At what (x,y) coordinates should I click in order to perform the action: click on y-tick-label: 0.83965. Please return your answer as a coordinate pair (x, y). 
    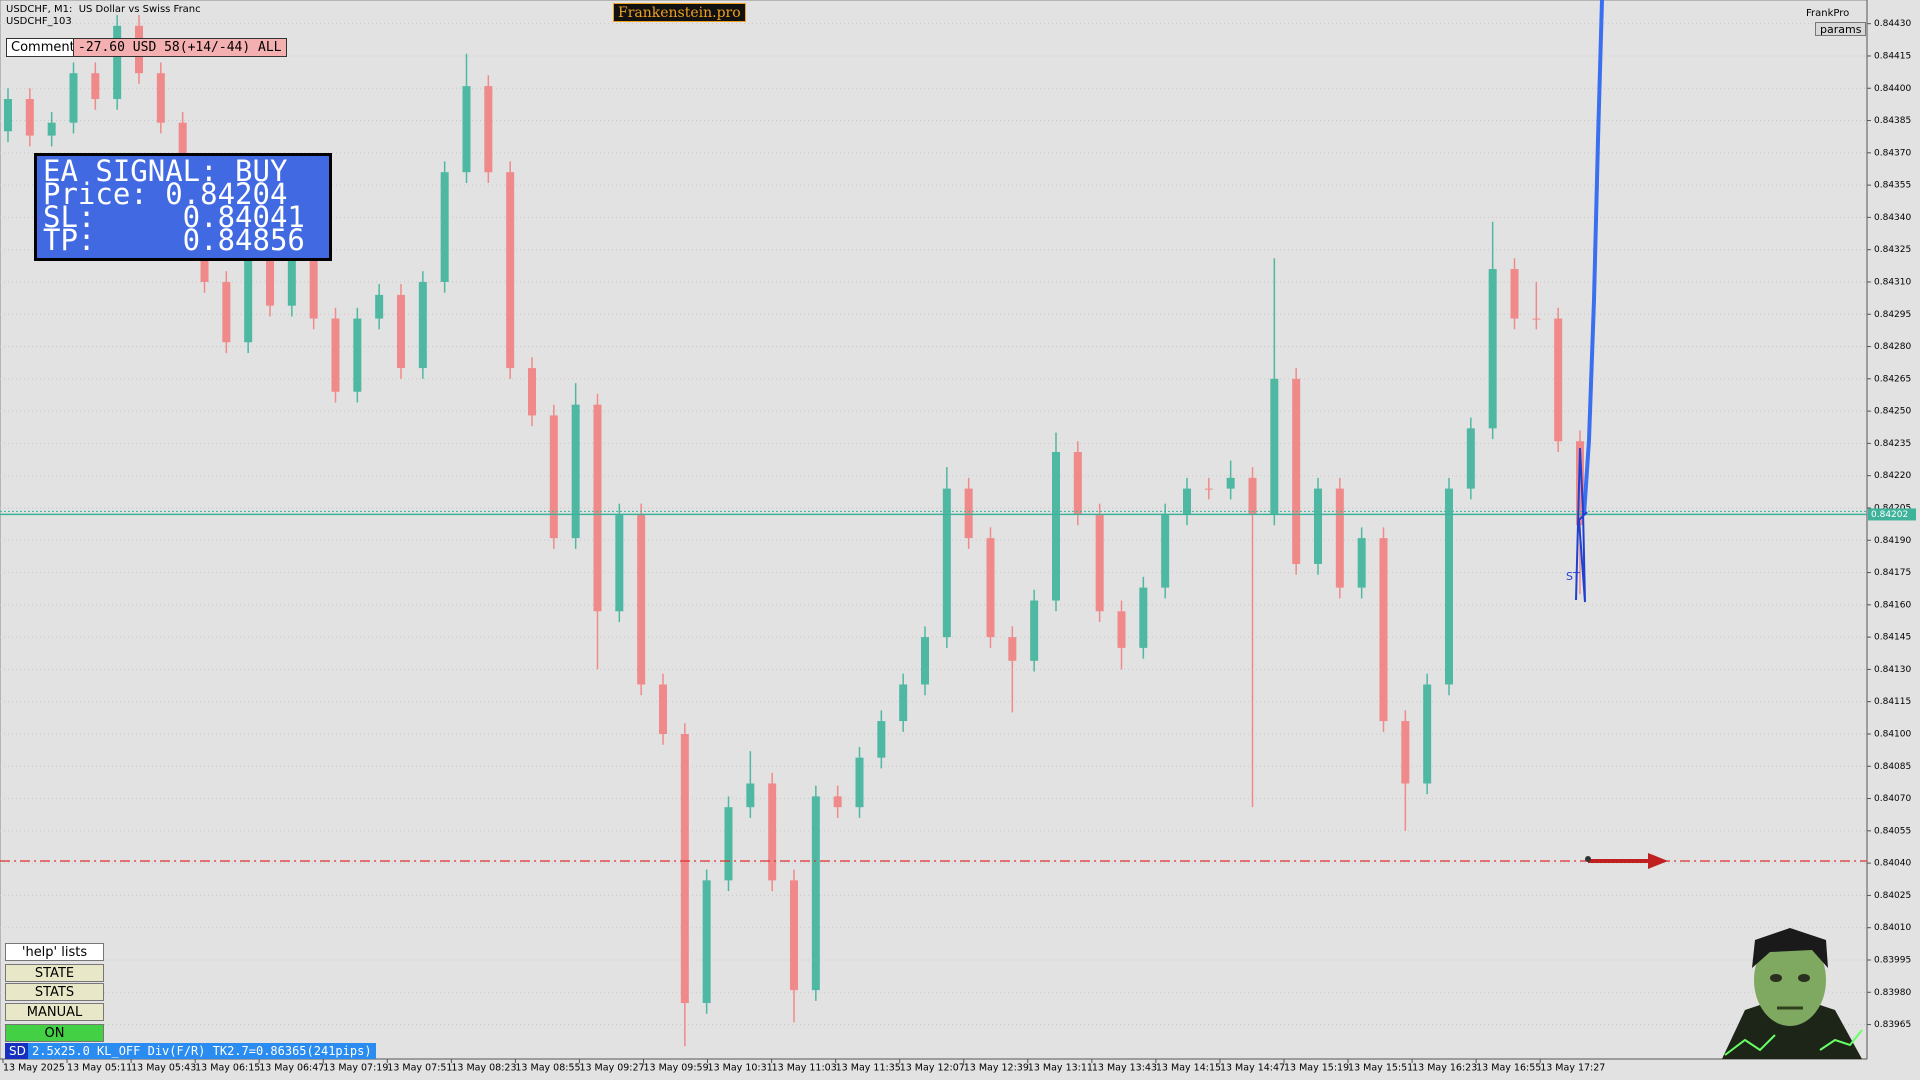
    Looking at the image, I should click on (1892, 1025).